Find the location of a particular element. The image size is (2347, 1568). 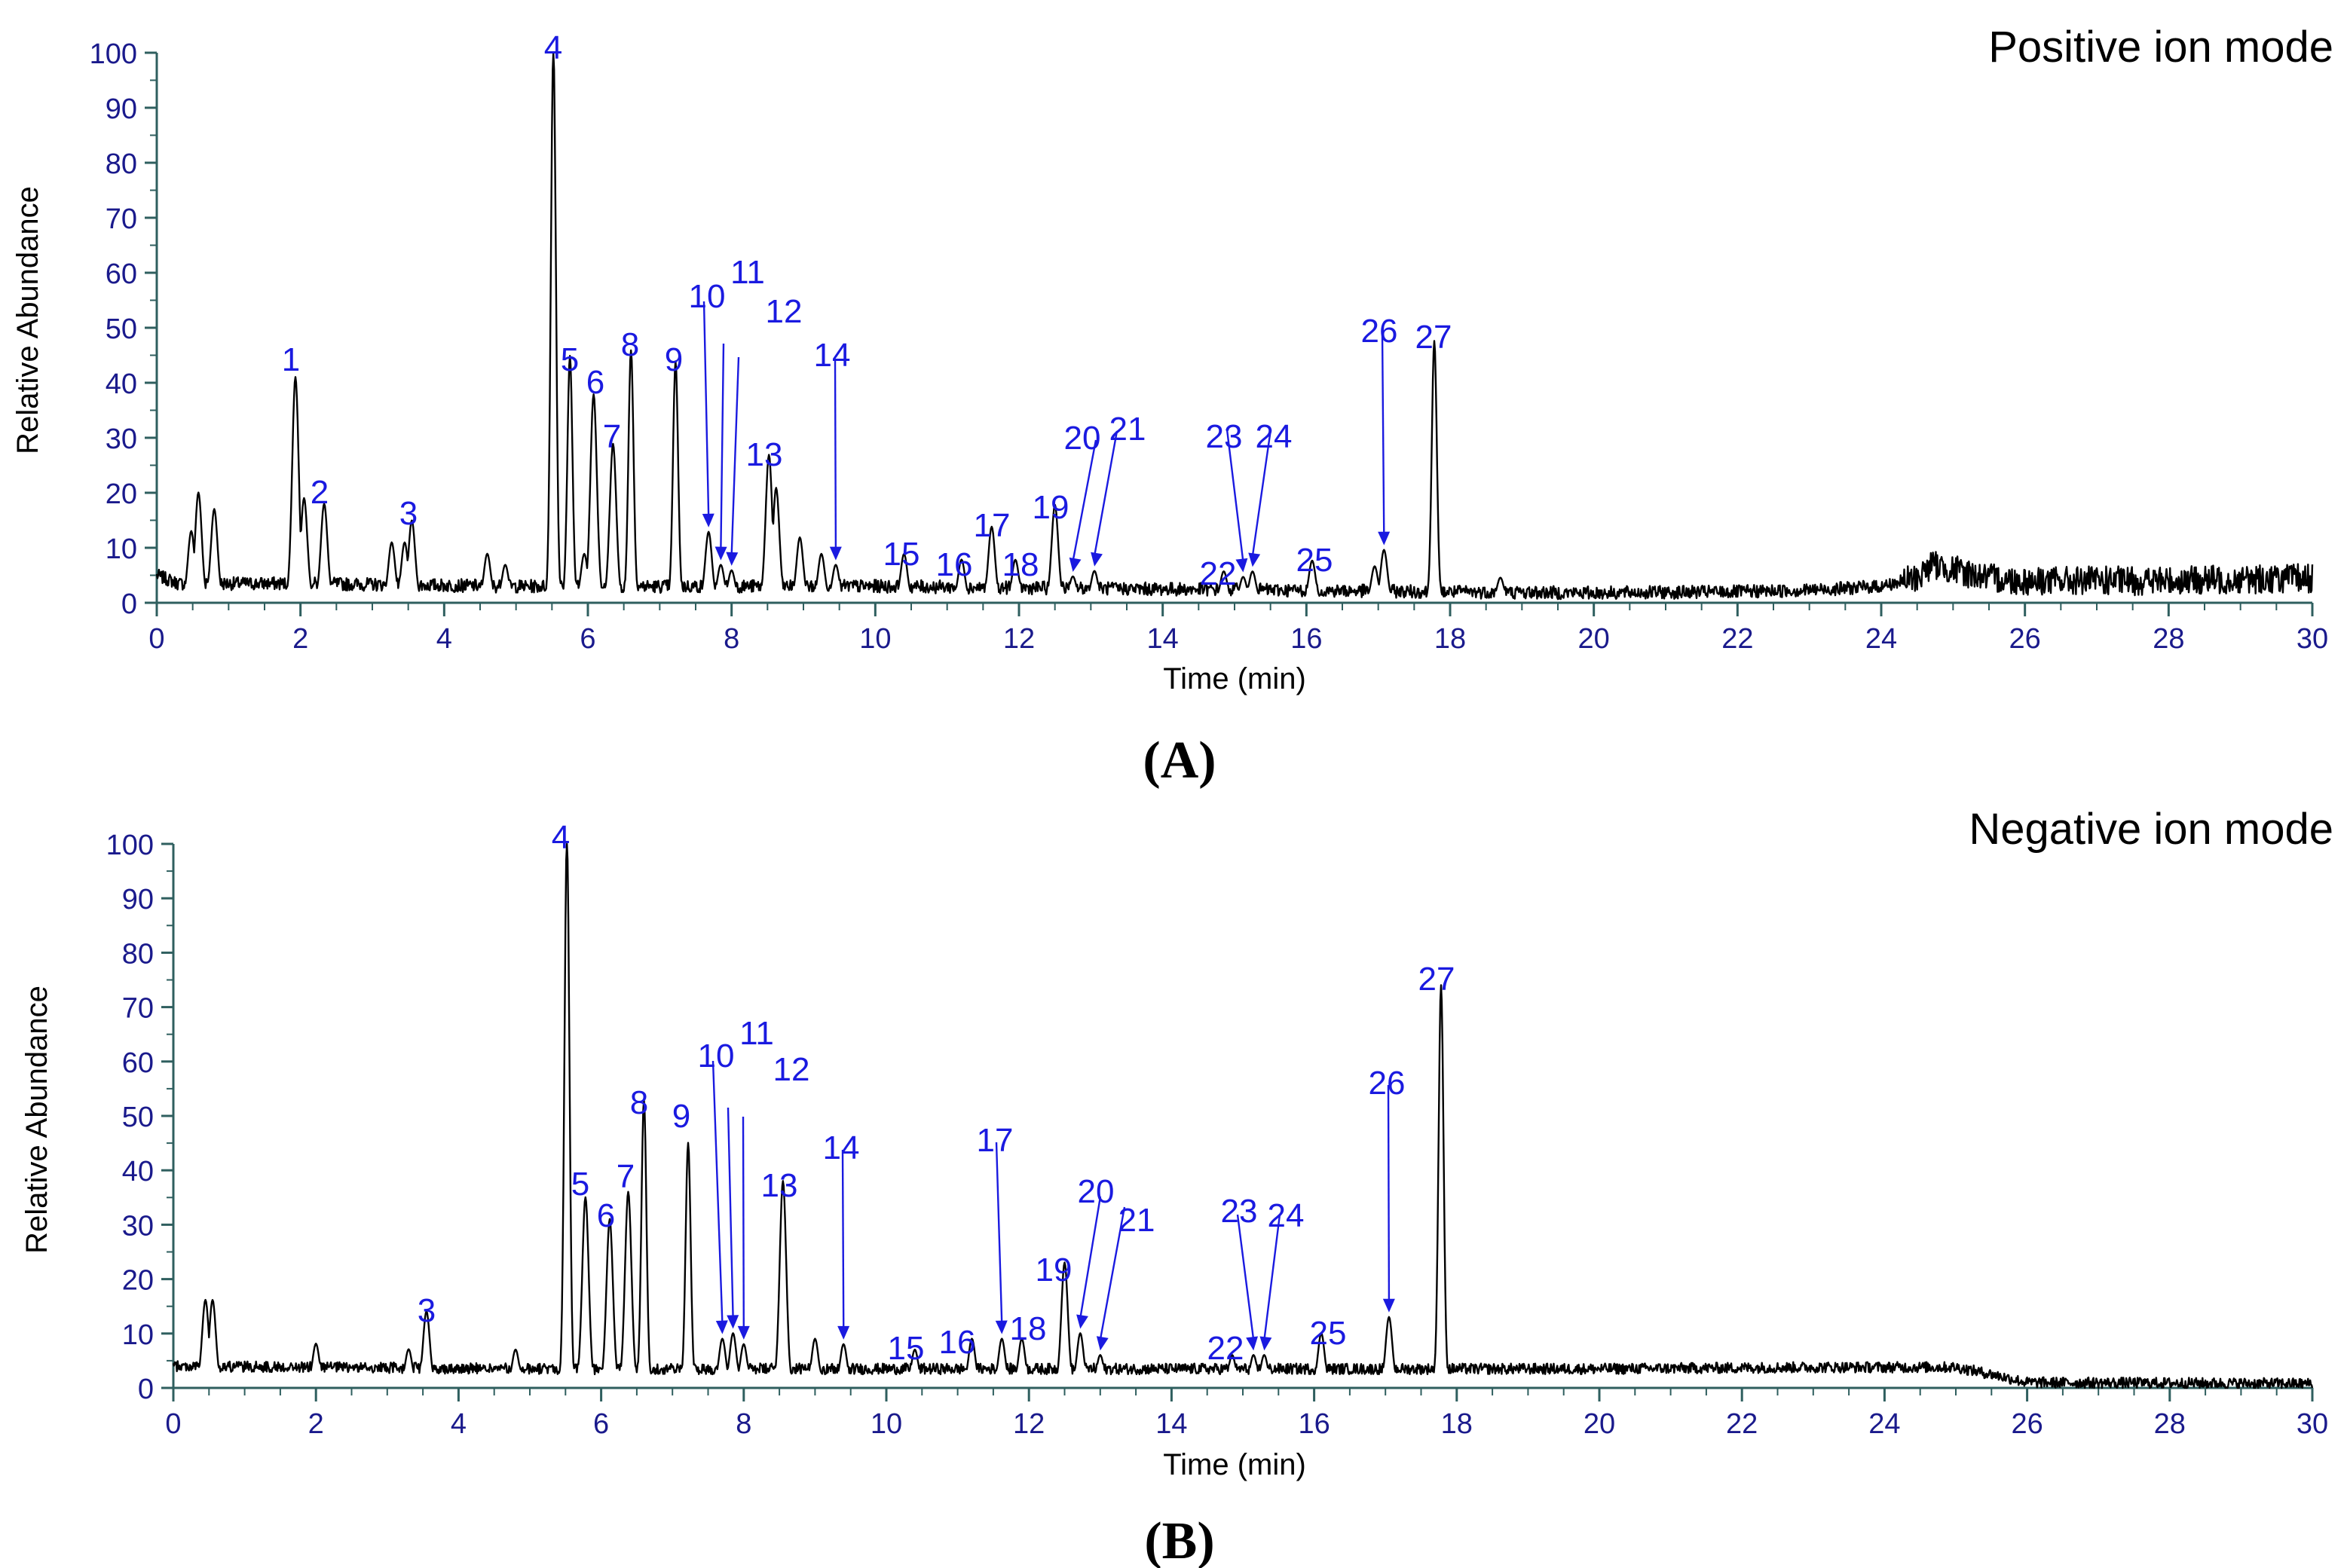

peak-label-25: 25 is located at coordinates (1314, 560).